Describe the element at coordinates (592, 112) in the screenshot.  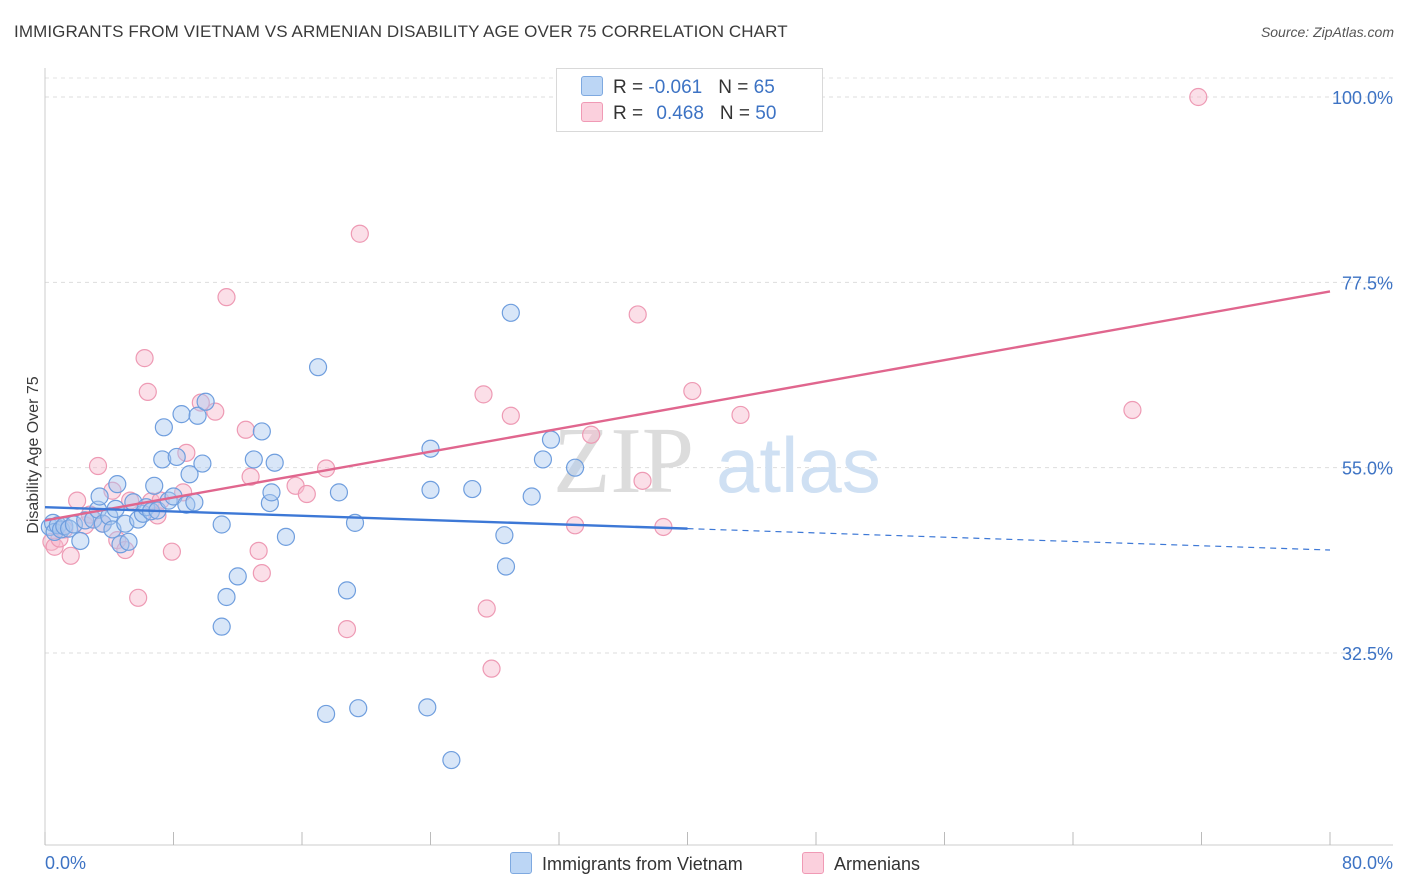
I see `legend-swatch-armenians` at that location.